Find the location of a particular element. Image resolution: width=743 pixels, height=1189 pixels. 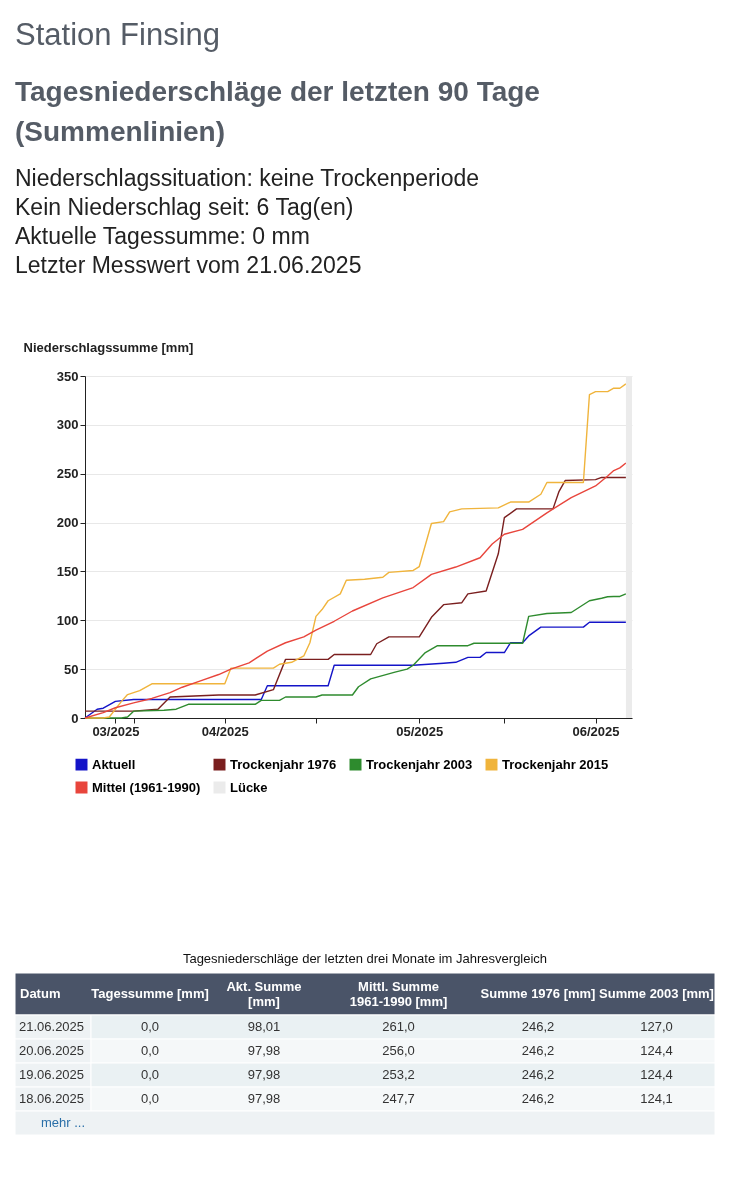

x-tick-label: 03/2025 is located at coordinates (116, 731).